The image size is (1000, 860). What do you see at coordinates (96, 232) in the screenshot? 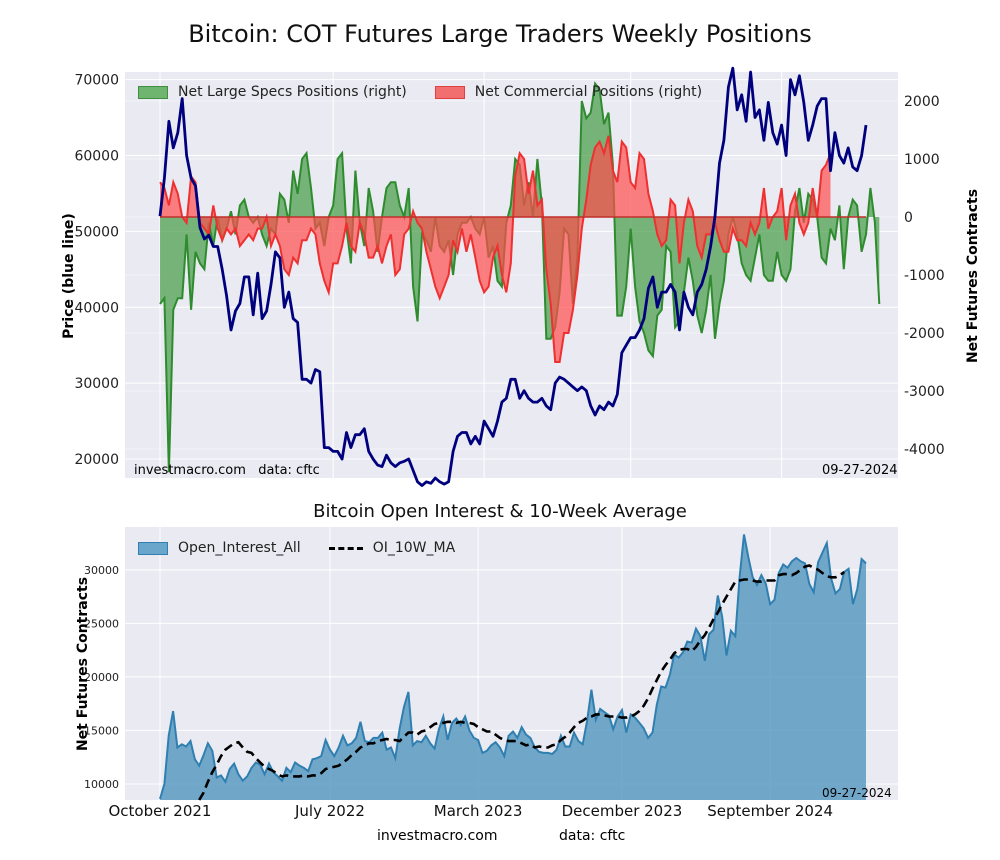
I see `price-tick-label: 50000` at bounding box center [96, 232].